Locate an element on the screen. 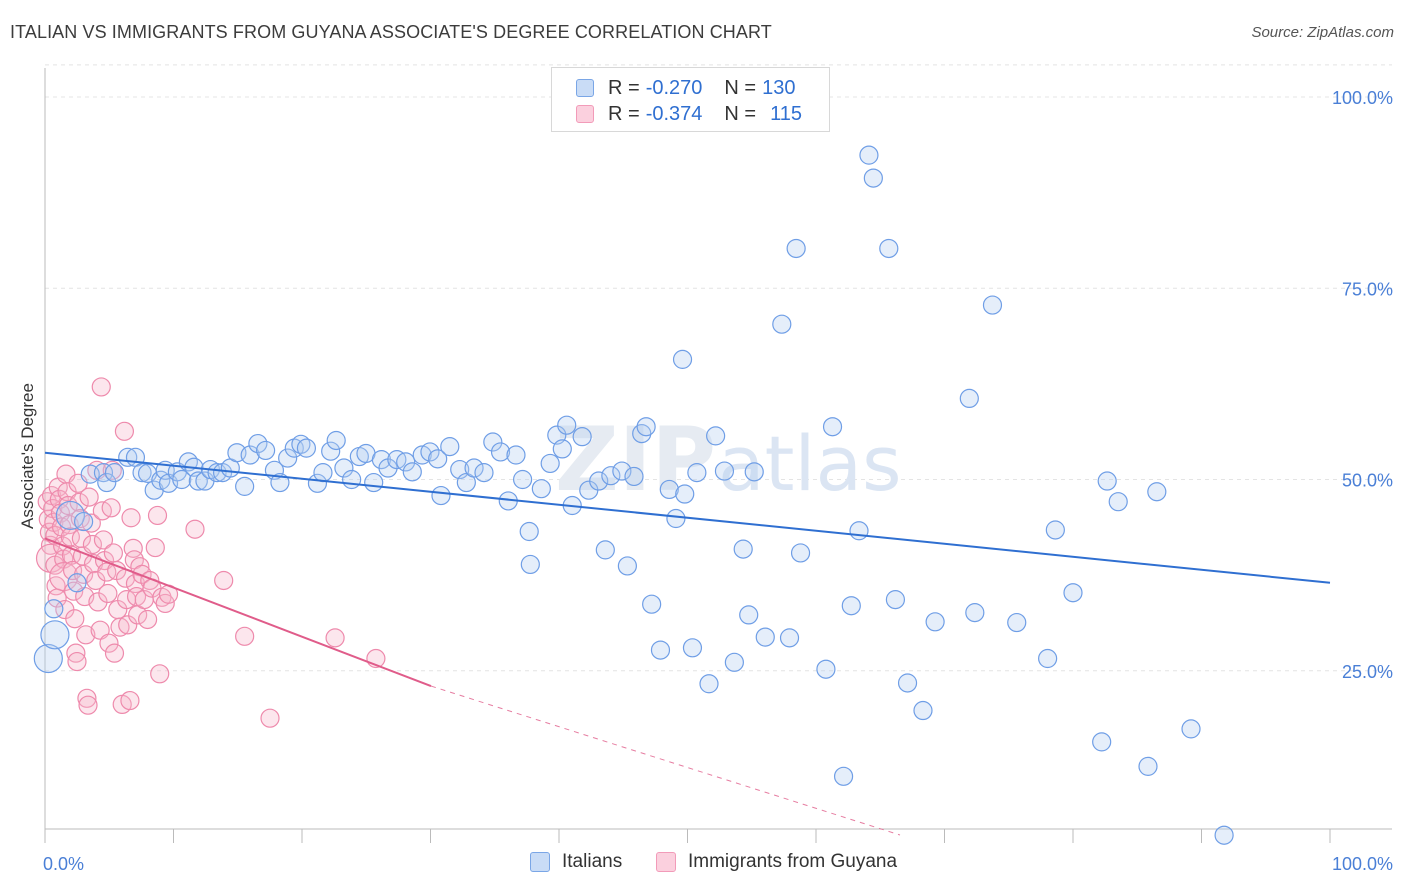  x-tick-label-min: 0.0% is located at coordinates (63, 864).